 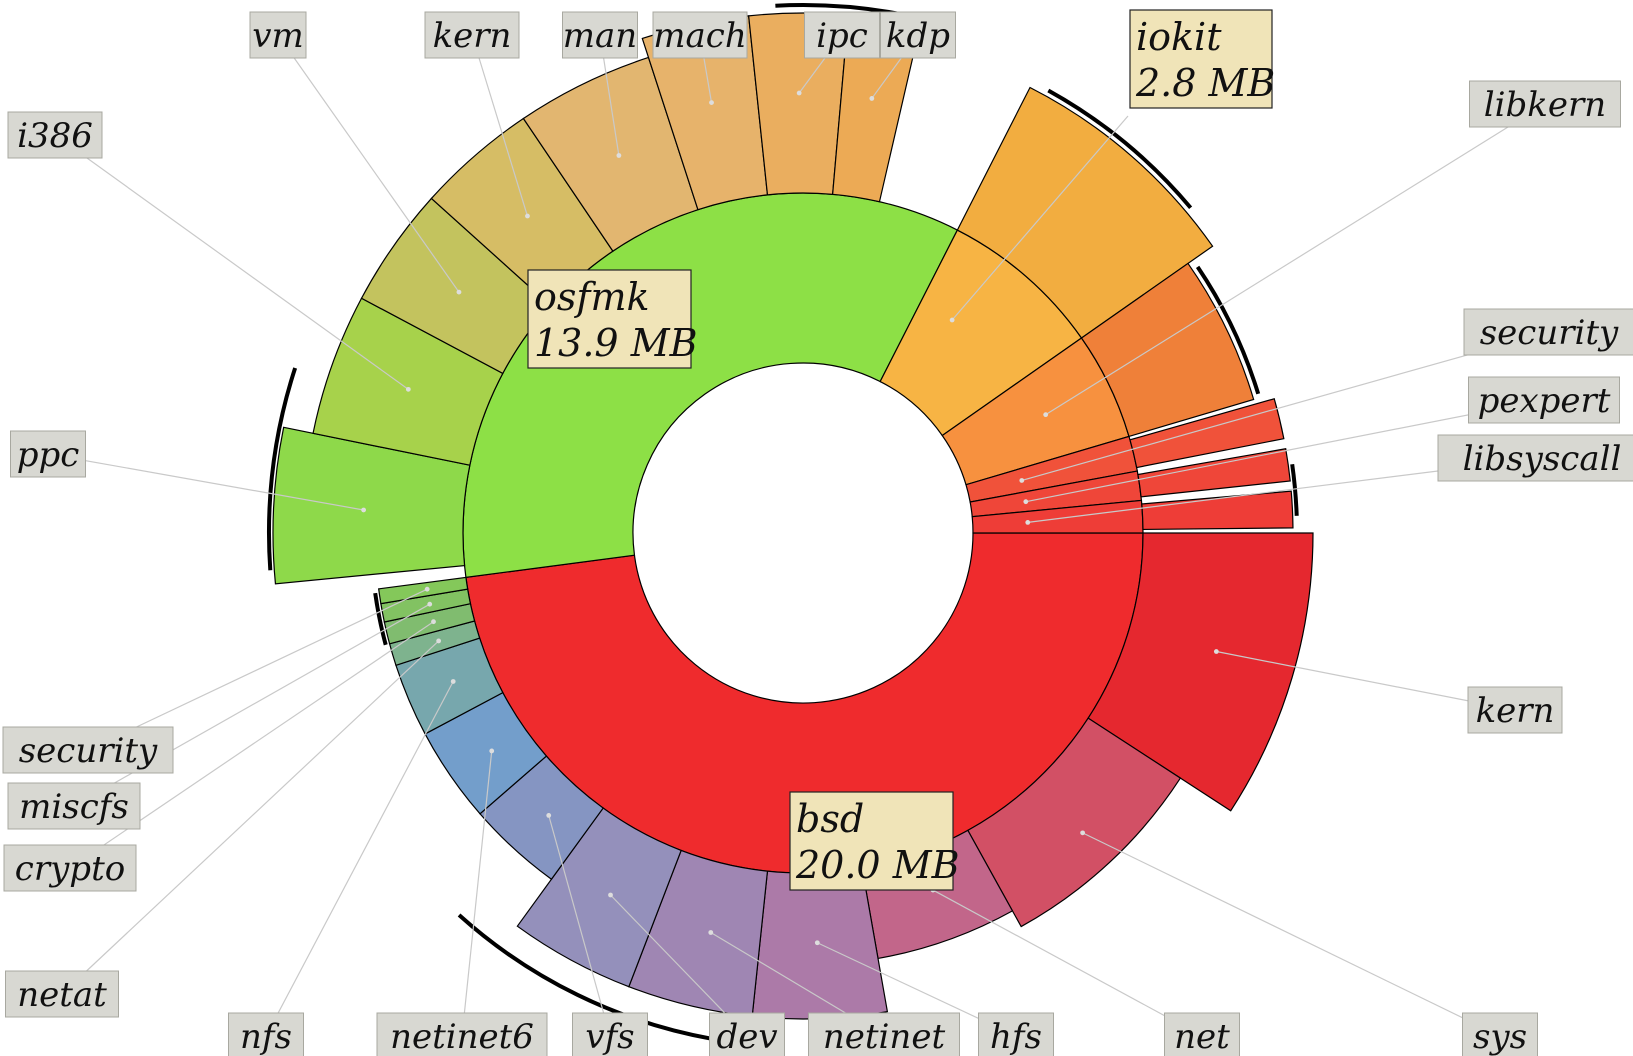 I want to click on leader-line-pexpert, so click(x=1285, y=451).